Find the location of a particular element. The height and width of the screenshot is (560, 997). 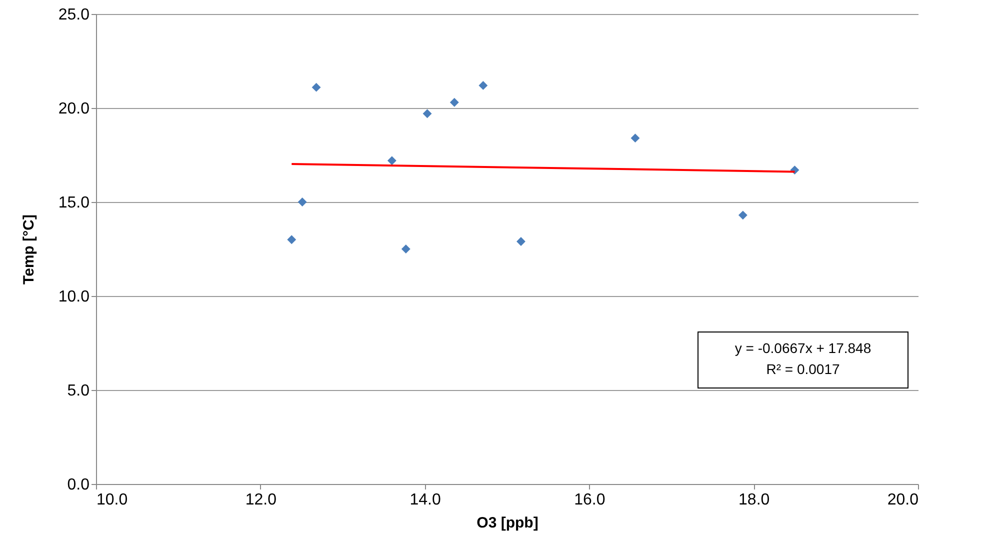

y-tick-label: 0.0 is located at coordinates (78, 485).